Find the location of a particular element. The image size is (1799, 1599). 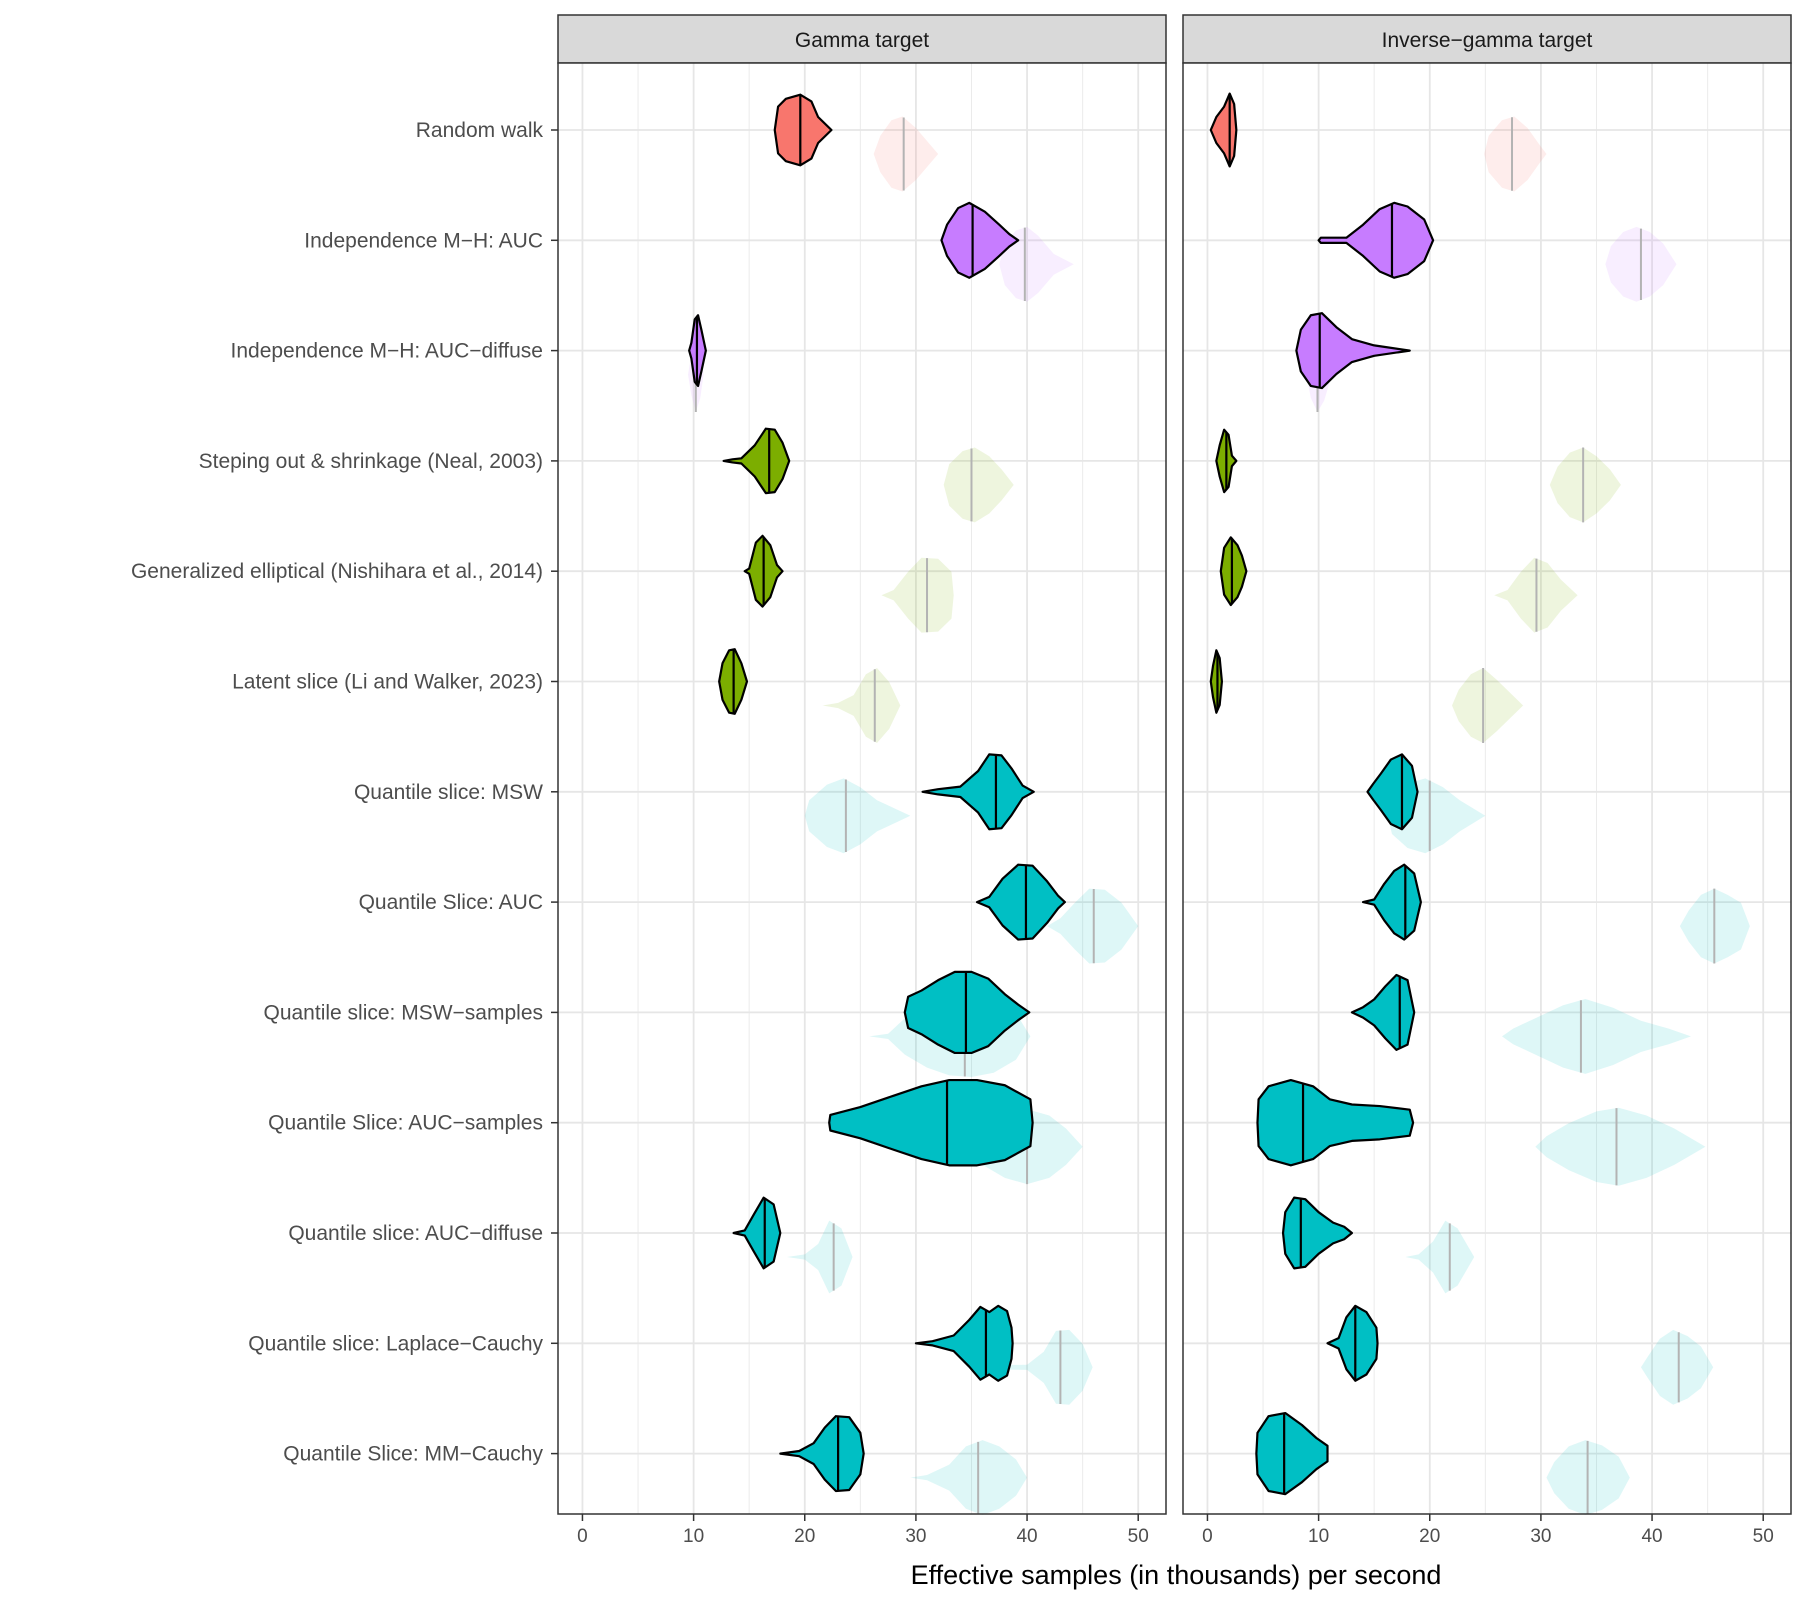

strip-inverse-gamma is located at coordinates (1487, 39).